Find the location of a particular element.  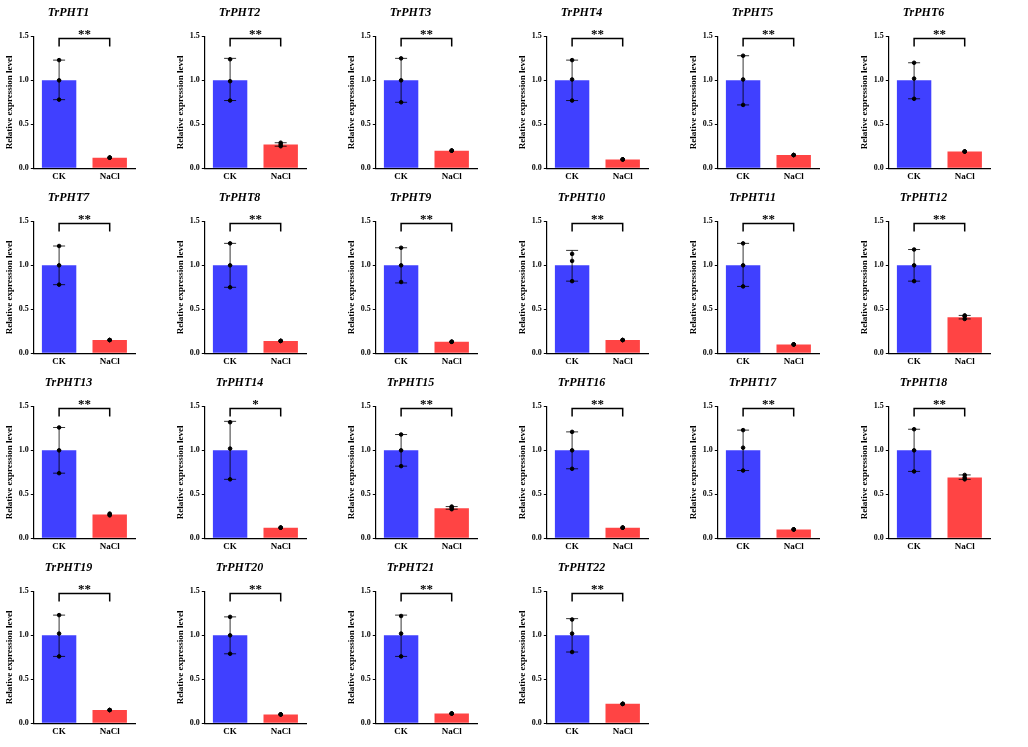

chart-title: TrPHT4 is located at coordinates (581, 12).